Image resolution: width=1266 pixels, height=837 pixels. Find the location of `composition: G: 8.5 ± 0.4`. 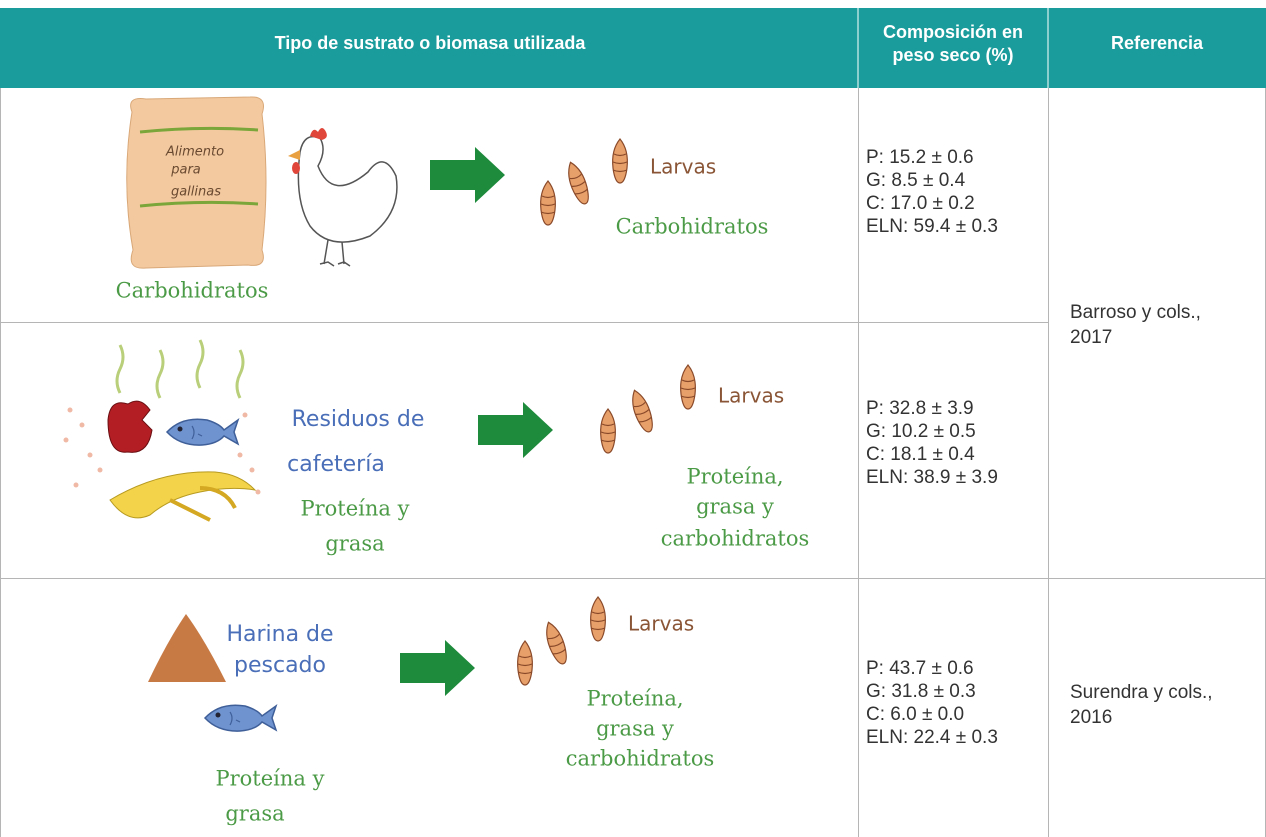

composition: G: 8.5 ± 0.4 is located at coordinates (916, 180).